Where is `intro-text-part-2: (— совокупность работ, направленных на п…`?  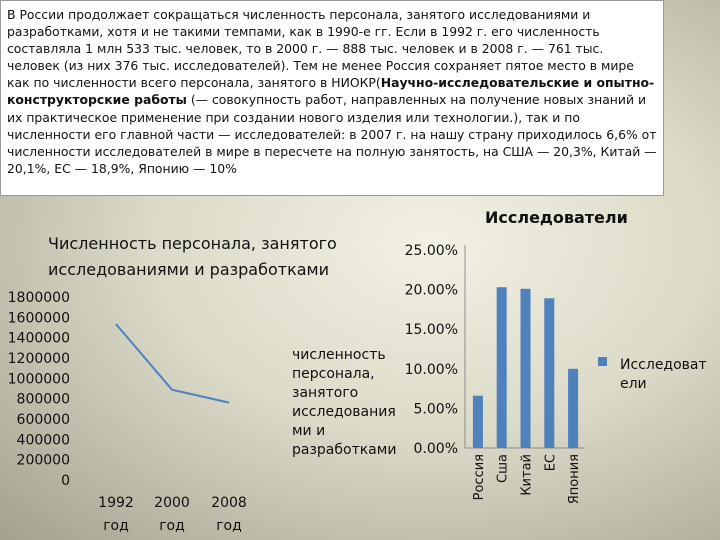
intro-text-part-2: (— совокупность работ, направленных на п… is located at coordinates (332, 134).